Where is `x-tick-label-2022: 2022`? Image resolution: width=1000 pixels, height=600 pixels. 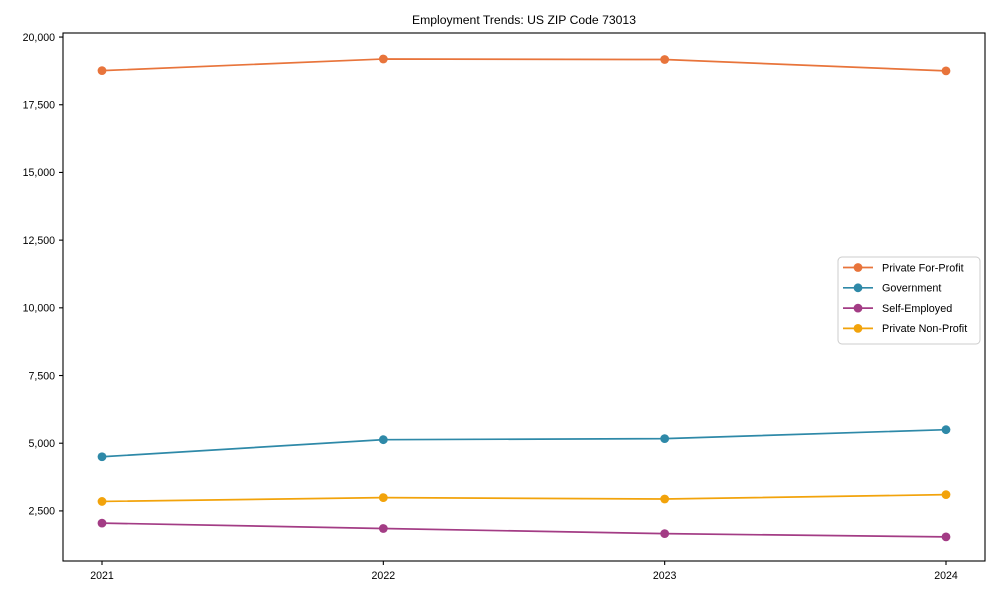 x-tick-label-2022: 2022 is located at coordinates (384, 576).